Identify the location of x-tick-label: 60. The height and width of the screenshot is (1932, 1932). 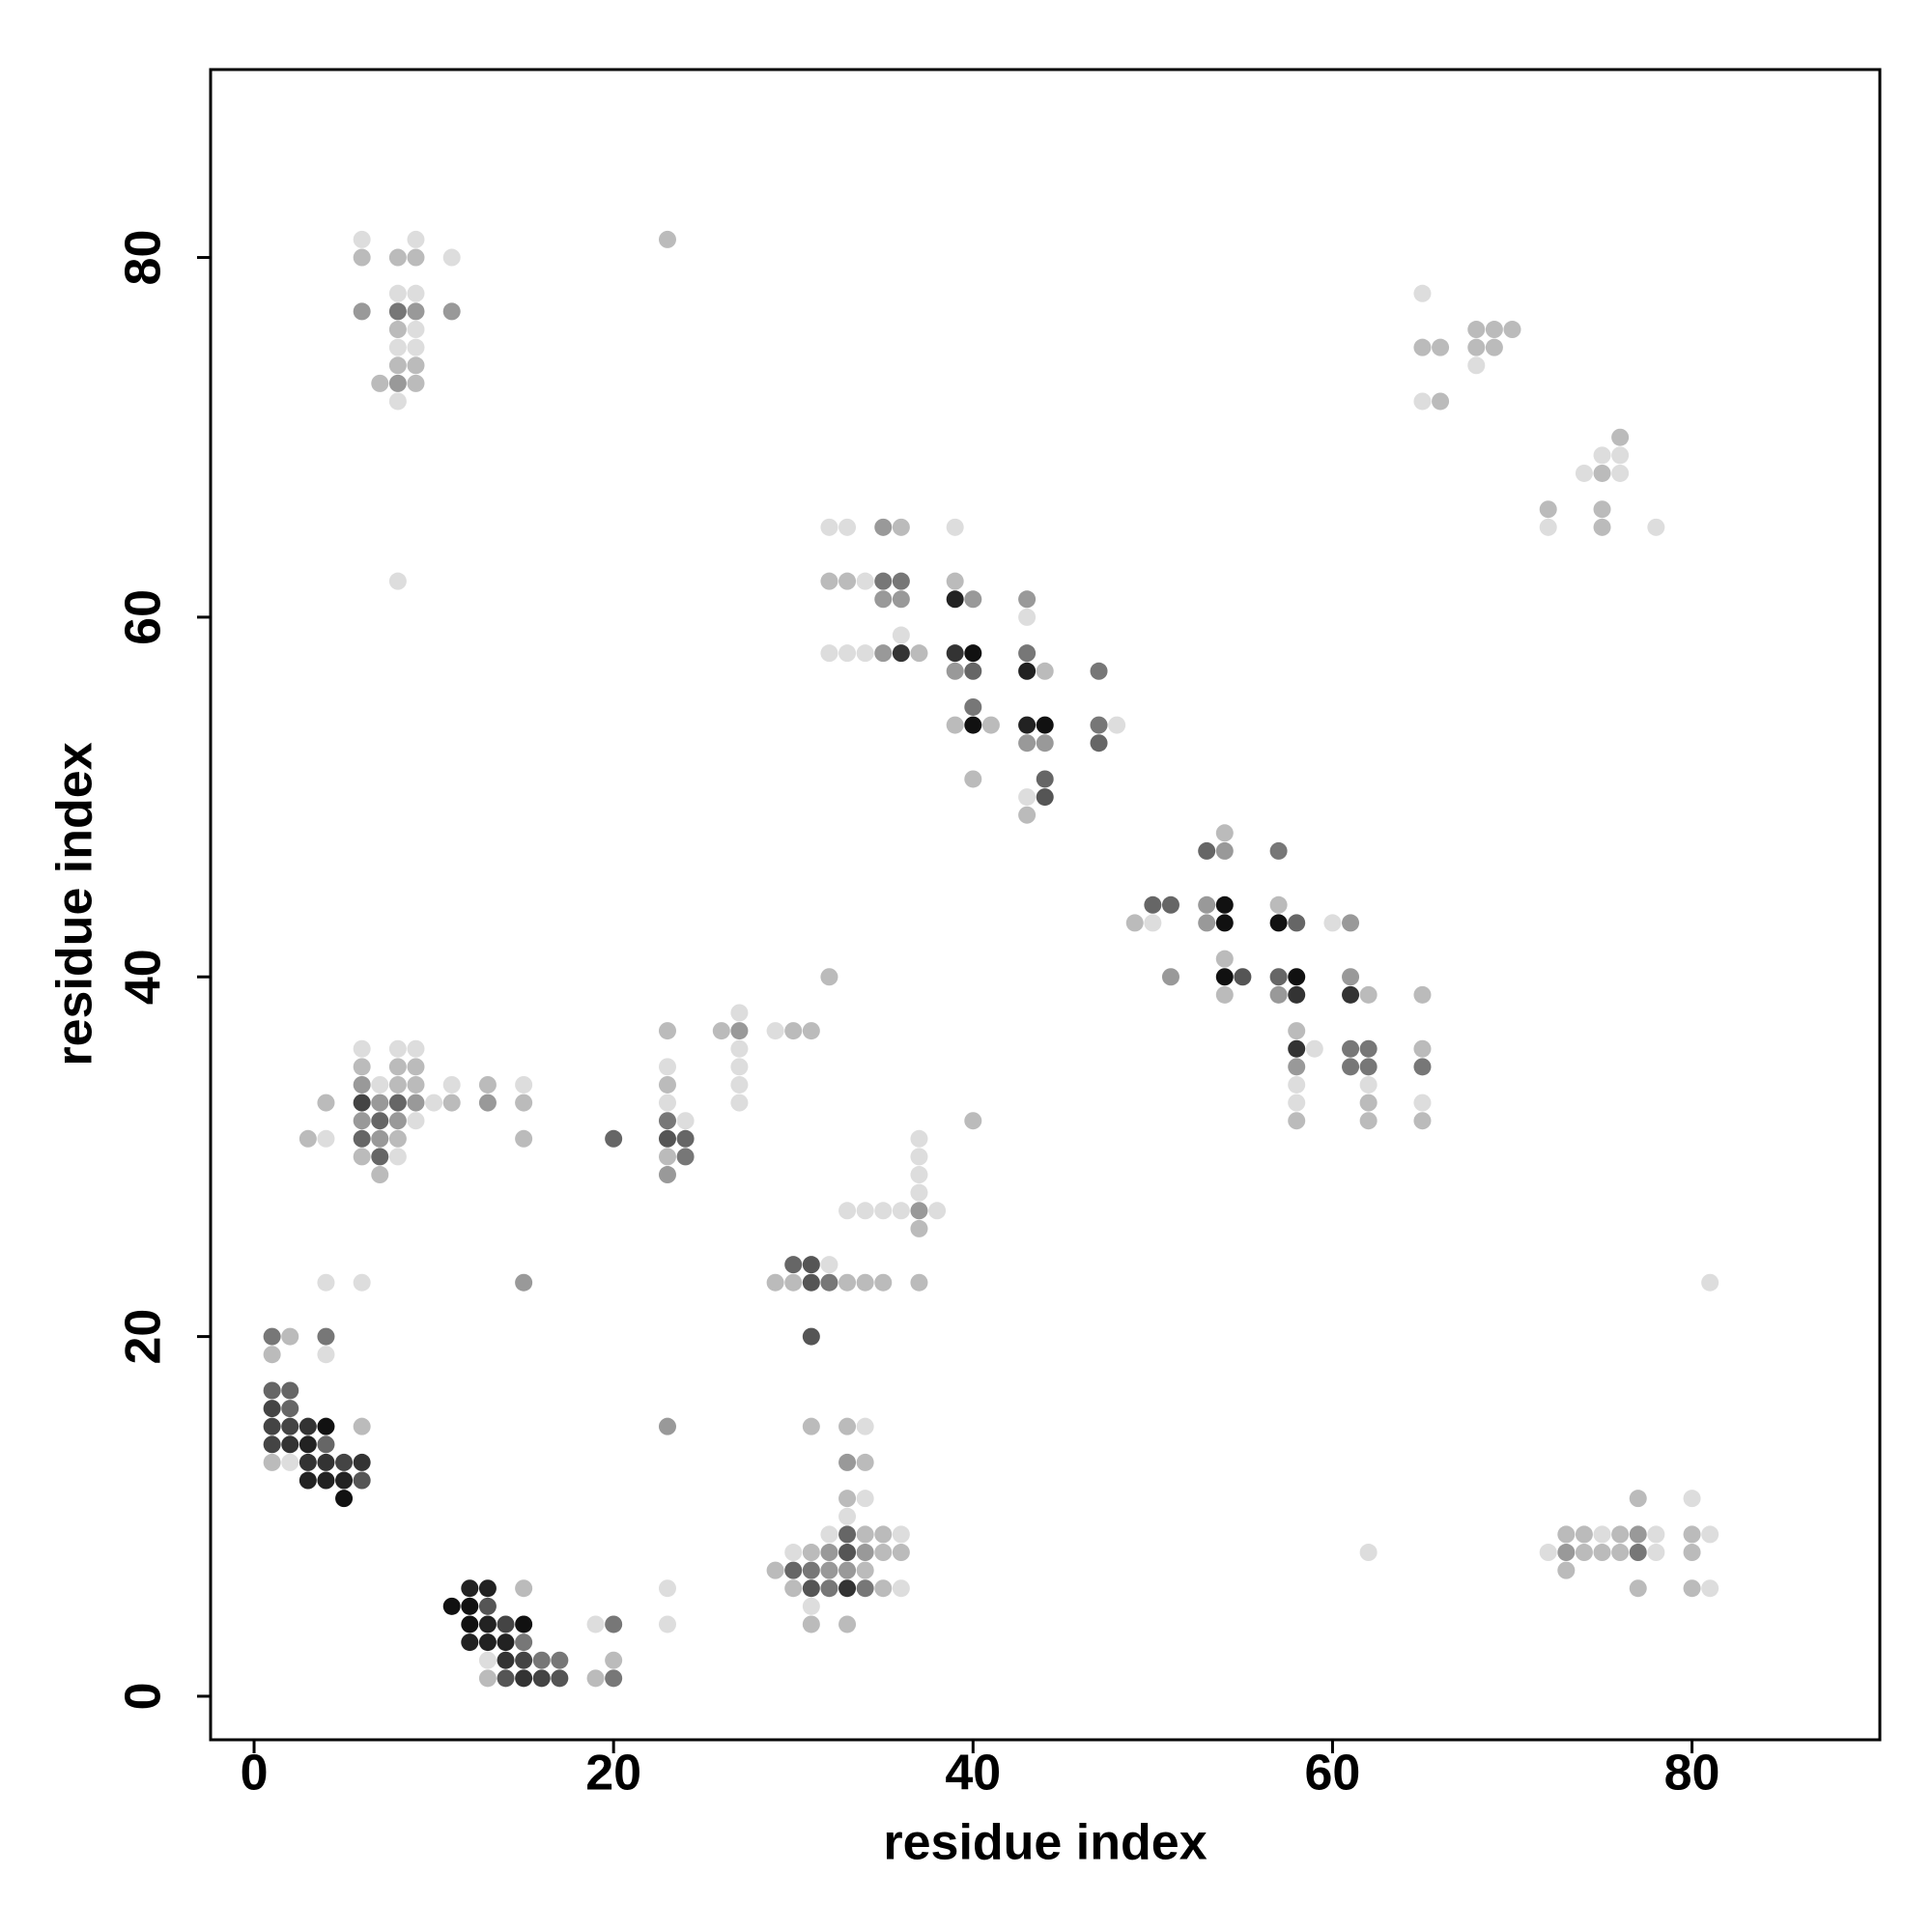
(1333, 1774).